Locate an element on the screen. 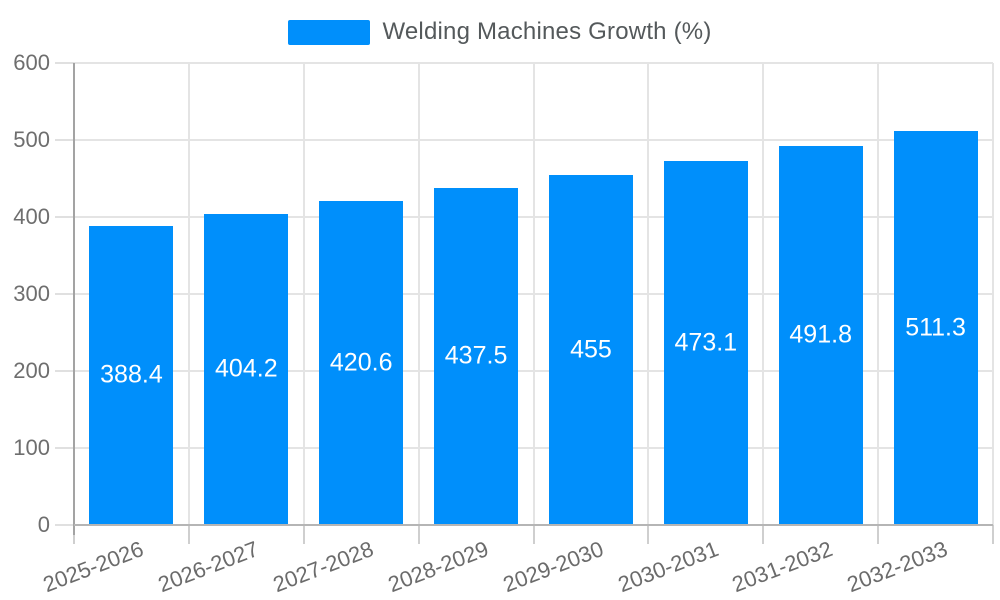 This screenshot has height=600, width=1000. x-tick-label: 2031-2032 is located at coordinates (783, 567).